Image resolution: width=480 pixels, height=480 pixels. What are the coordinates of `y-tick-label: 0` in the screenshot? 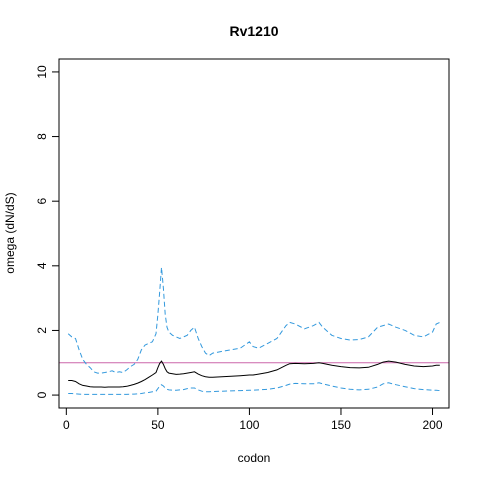 It's located at (42, 394).